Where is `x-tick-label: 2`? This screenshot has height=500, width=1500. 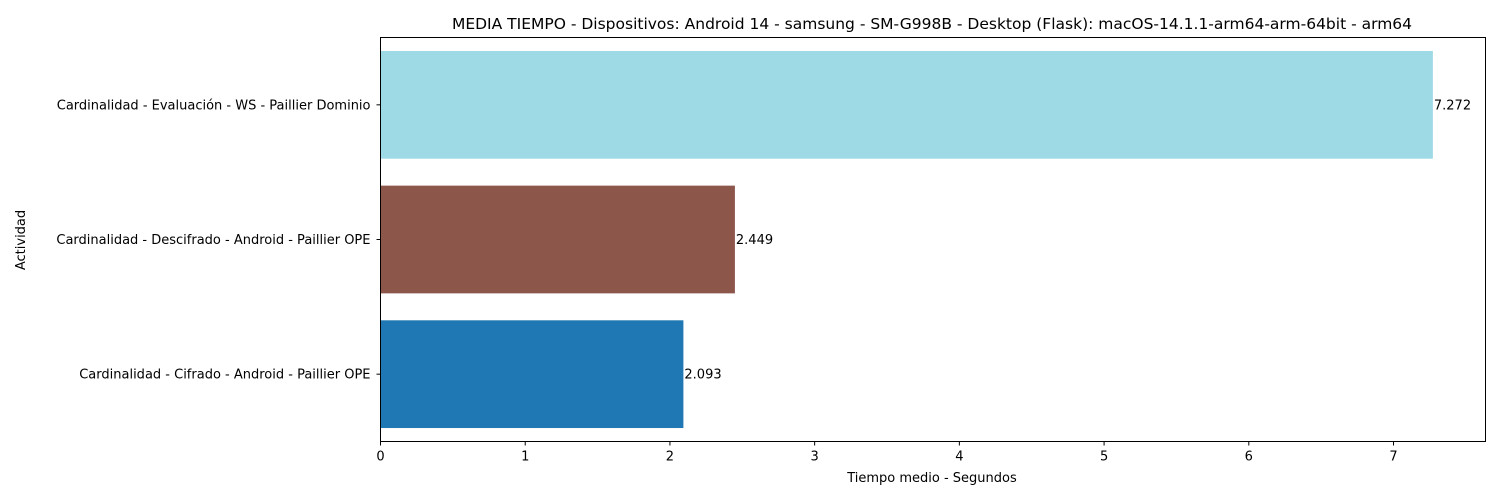
x-tick-label: 2 is located at coordinates (670, 457).